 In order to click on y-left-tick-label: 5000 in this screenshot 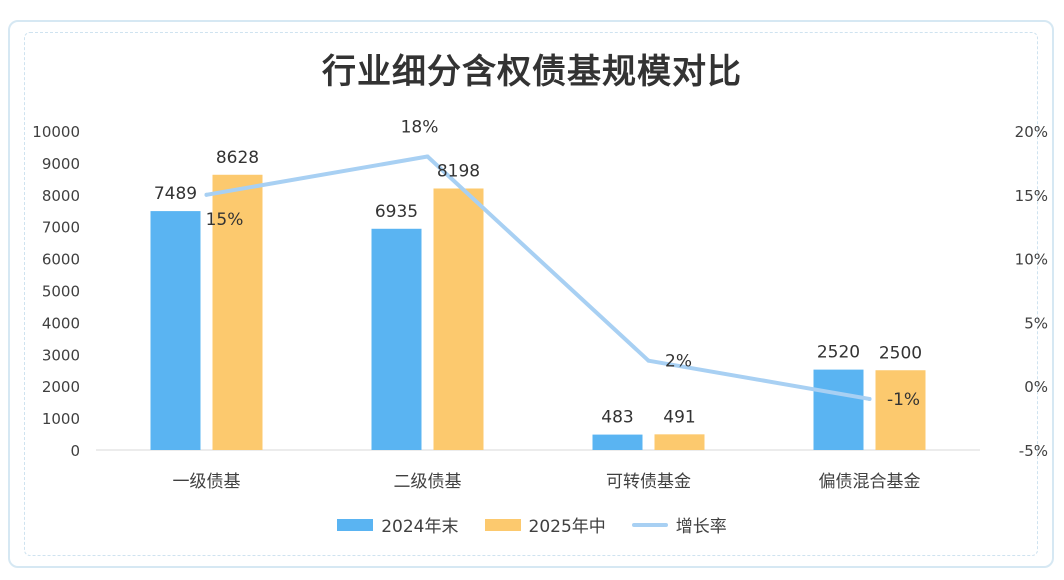, I will do `click(61, 292)`.